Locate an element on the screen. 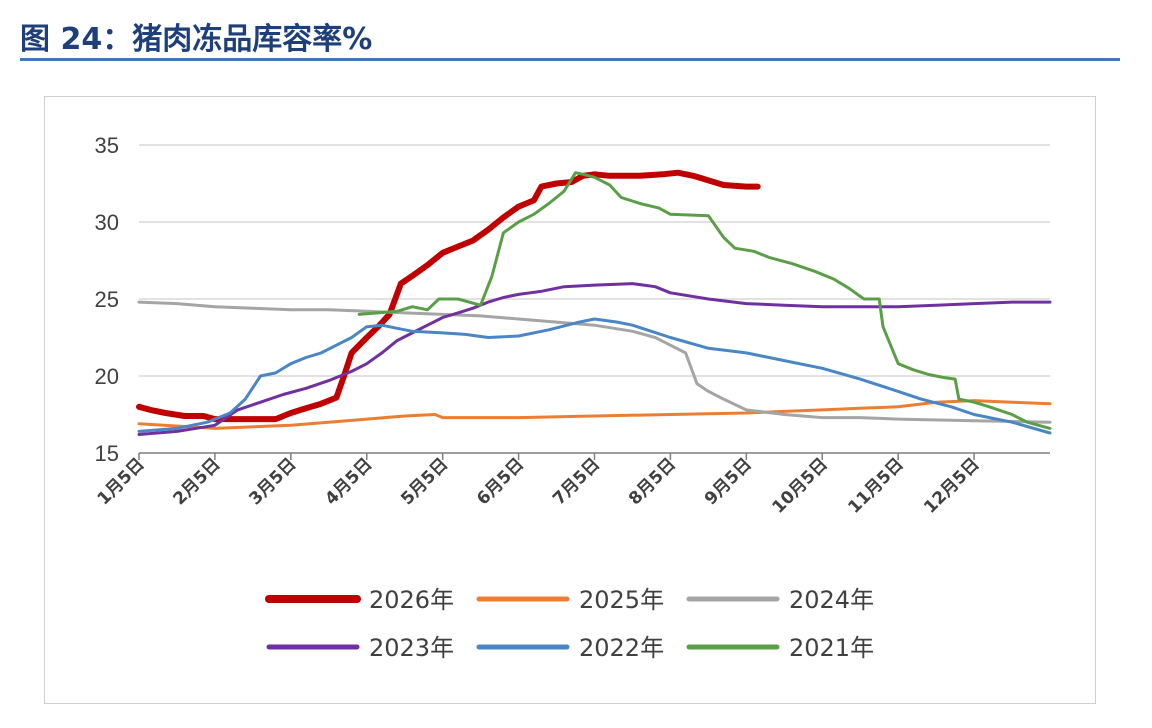 This screenshot has height=728, width=1152. x-tick-label: 7月5日 is located at coordinates (576, 481).